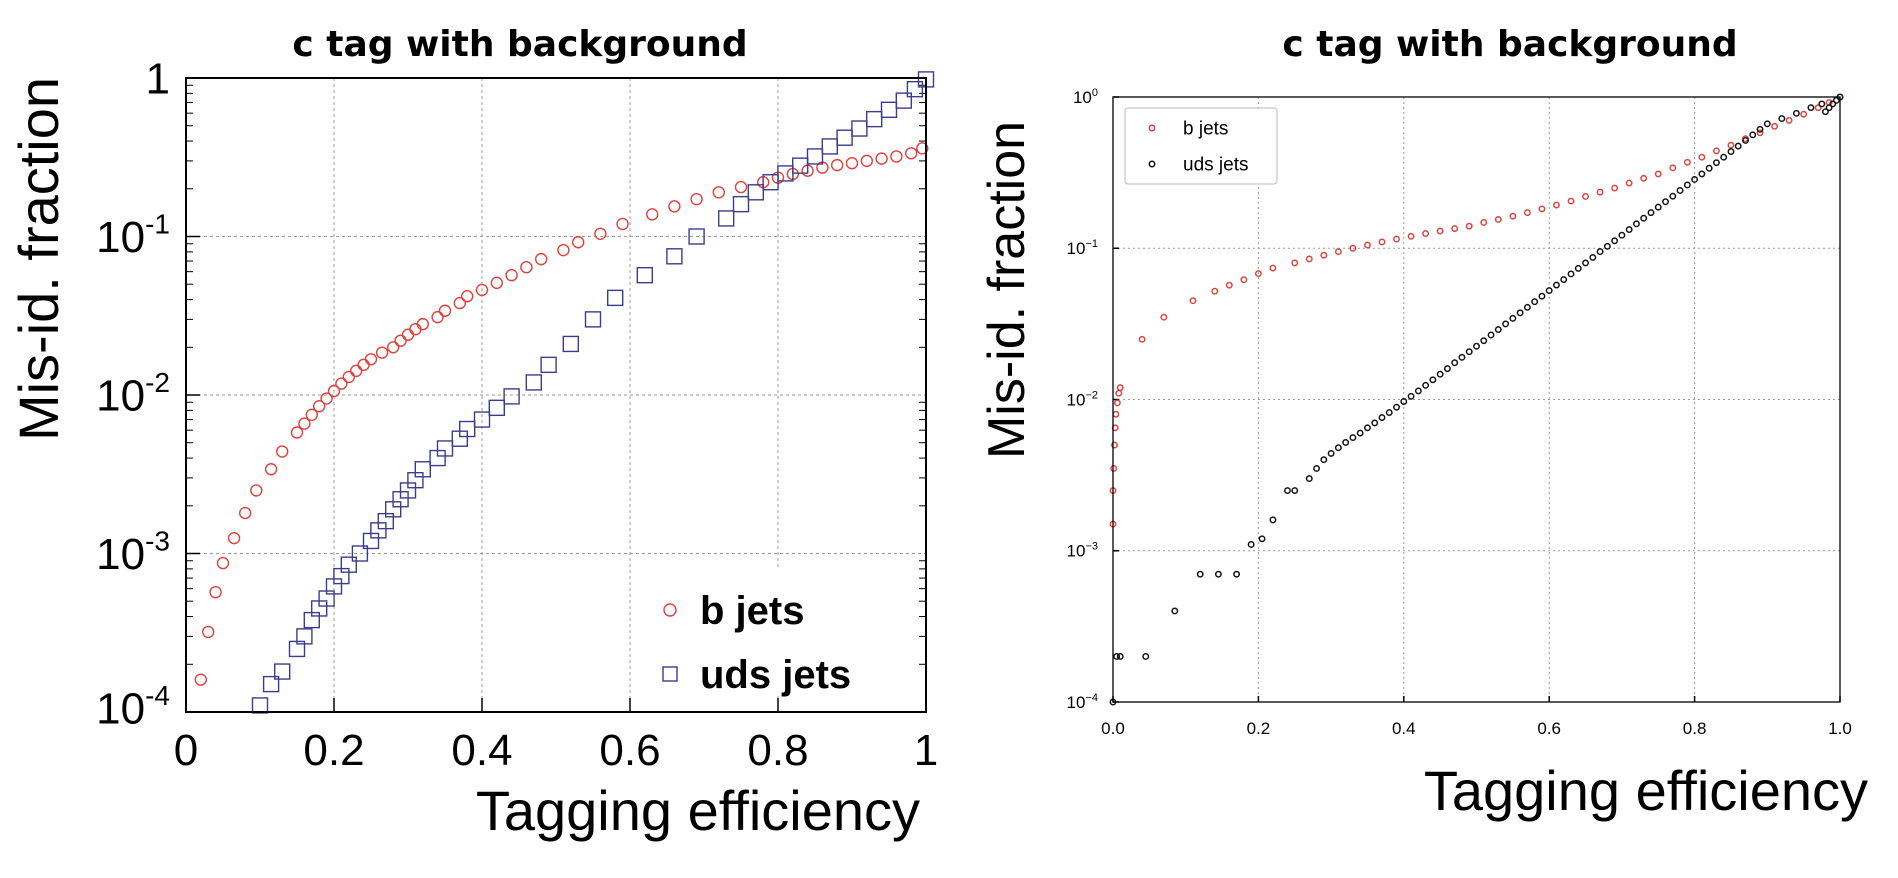 The height and width of the screenshot is (878, 1898). What do you see at coordinates (158, 78) in the screenshot?
I see `left-y-tick-label: 1` at bounding box center [158, 78].